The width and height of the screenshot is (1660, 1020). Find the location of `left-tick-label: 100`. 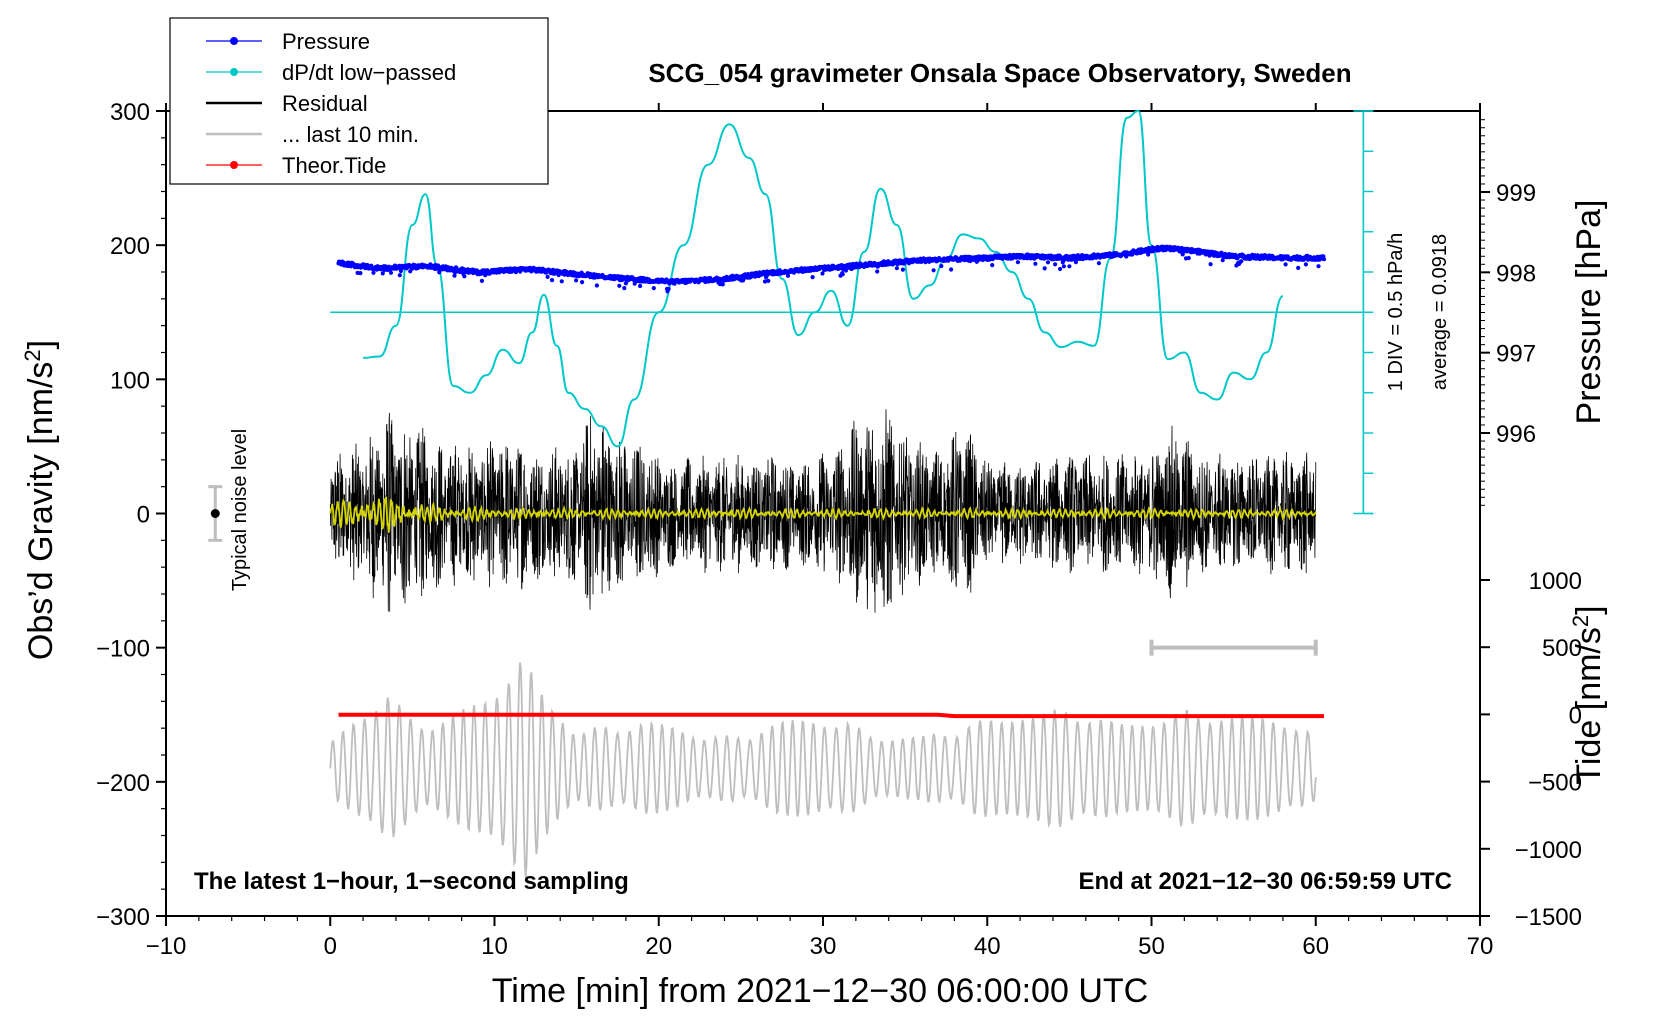

left-tick-label: 100 is located at coordinates (130, 380).